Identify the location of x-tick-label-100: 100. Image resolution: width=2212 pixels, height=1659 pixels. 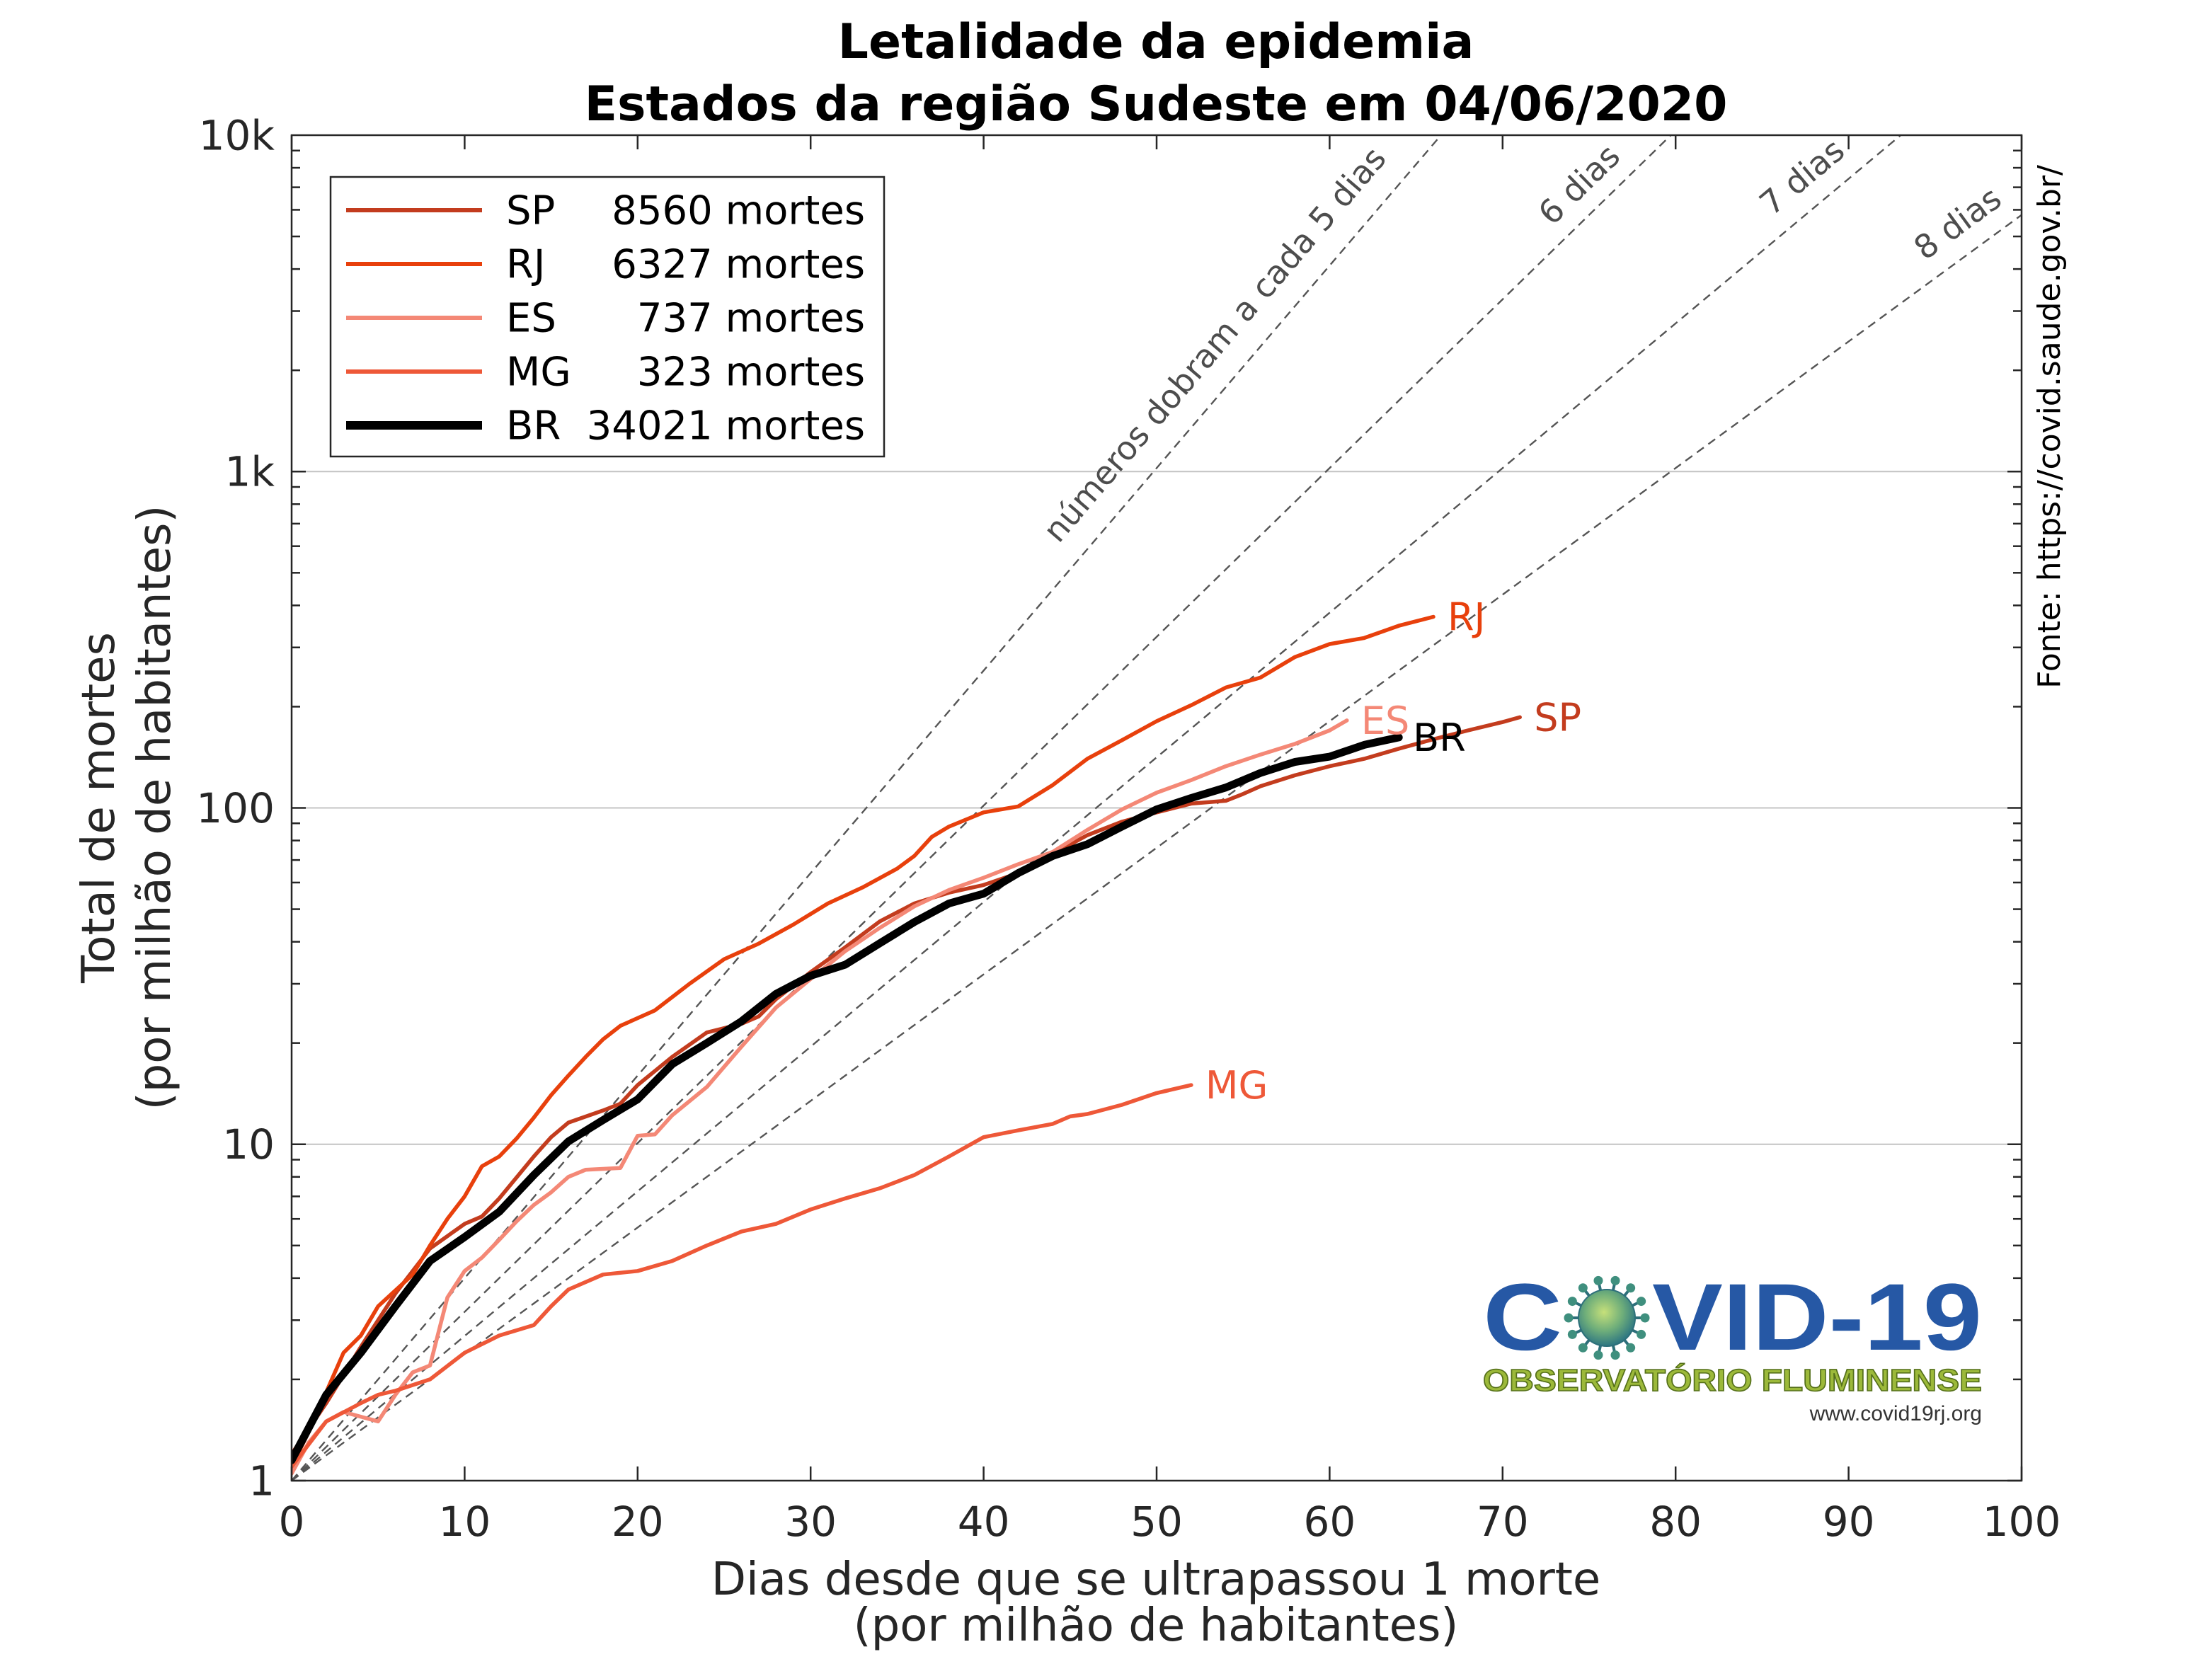
(2022, 1522).